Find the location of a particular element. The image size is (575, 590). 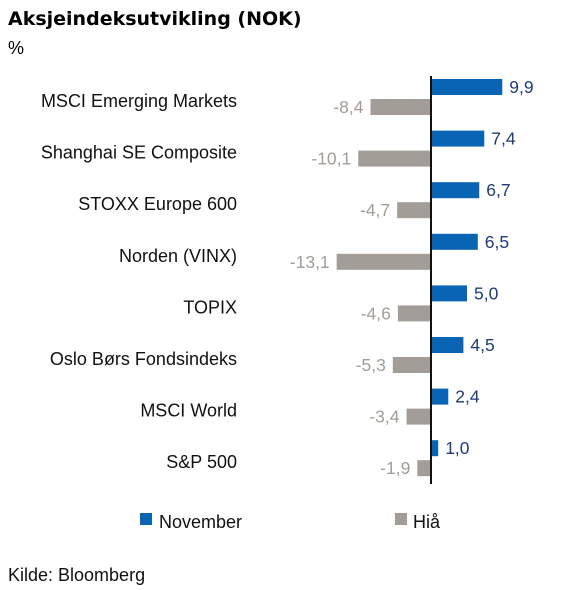

value-label-hi-oslo-b-rs-fondsindeks: -5,3 is located at coordinates (371, 365).